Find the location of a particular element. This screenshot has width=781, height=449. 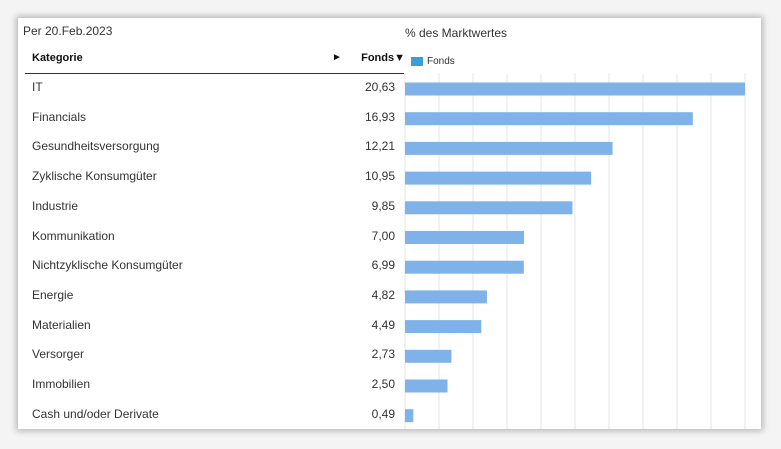

category-label: Immobilien is located at coordinates (61, 384).